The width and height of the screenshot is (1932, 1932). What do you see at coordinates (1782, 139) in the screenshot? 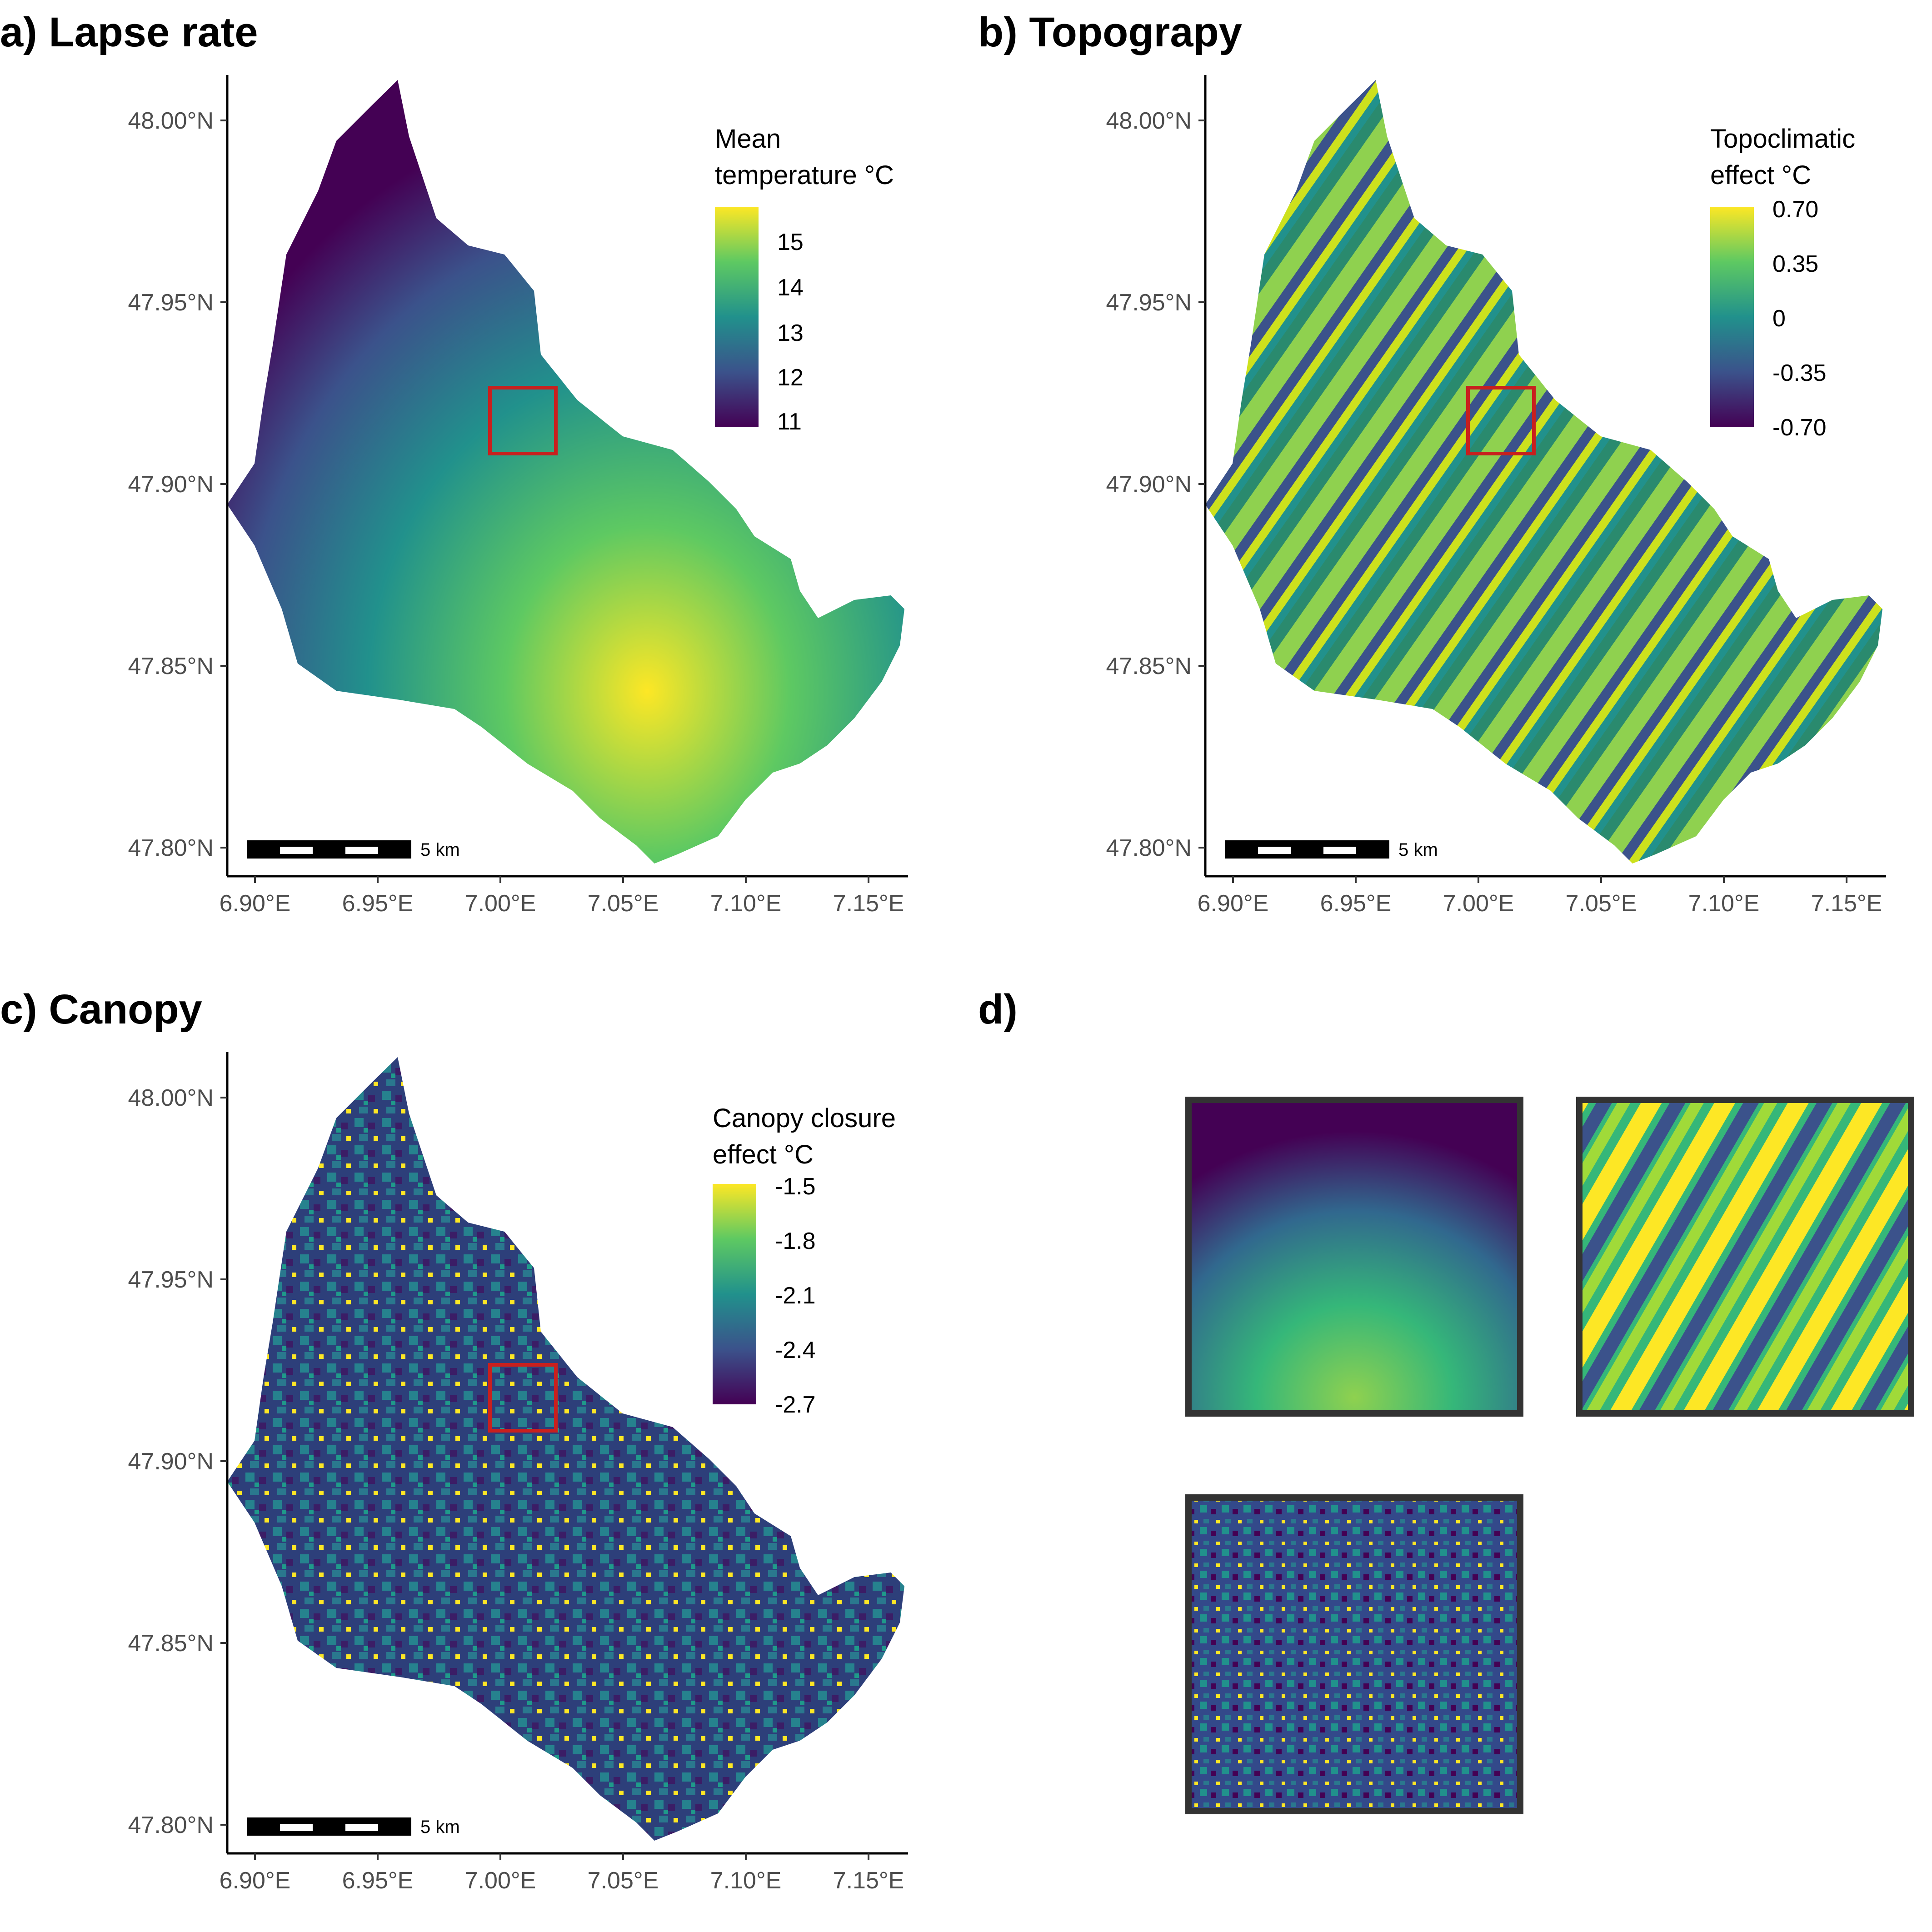
I see `panel-b-legend-title-line1: Topoclimatic` at bounding box center [1782, 139].